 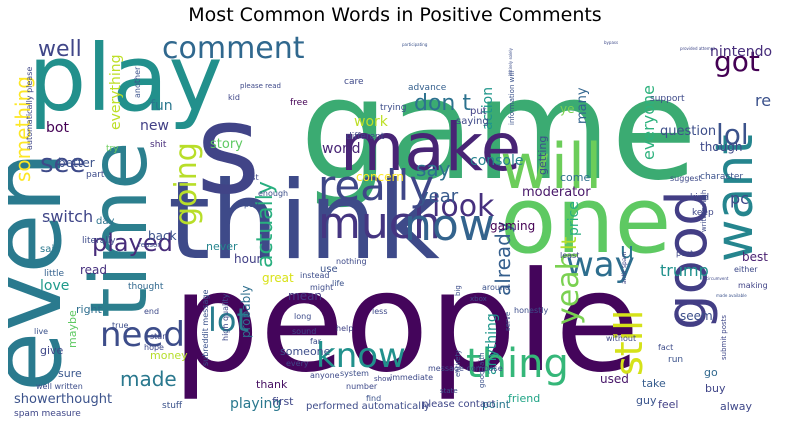 I want to click on word-true: true, so click(x=120, y=325).